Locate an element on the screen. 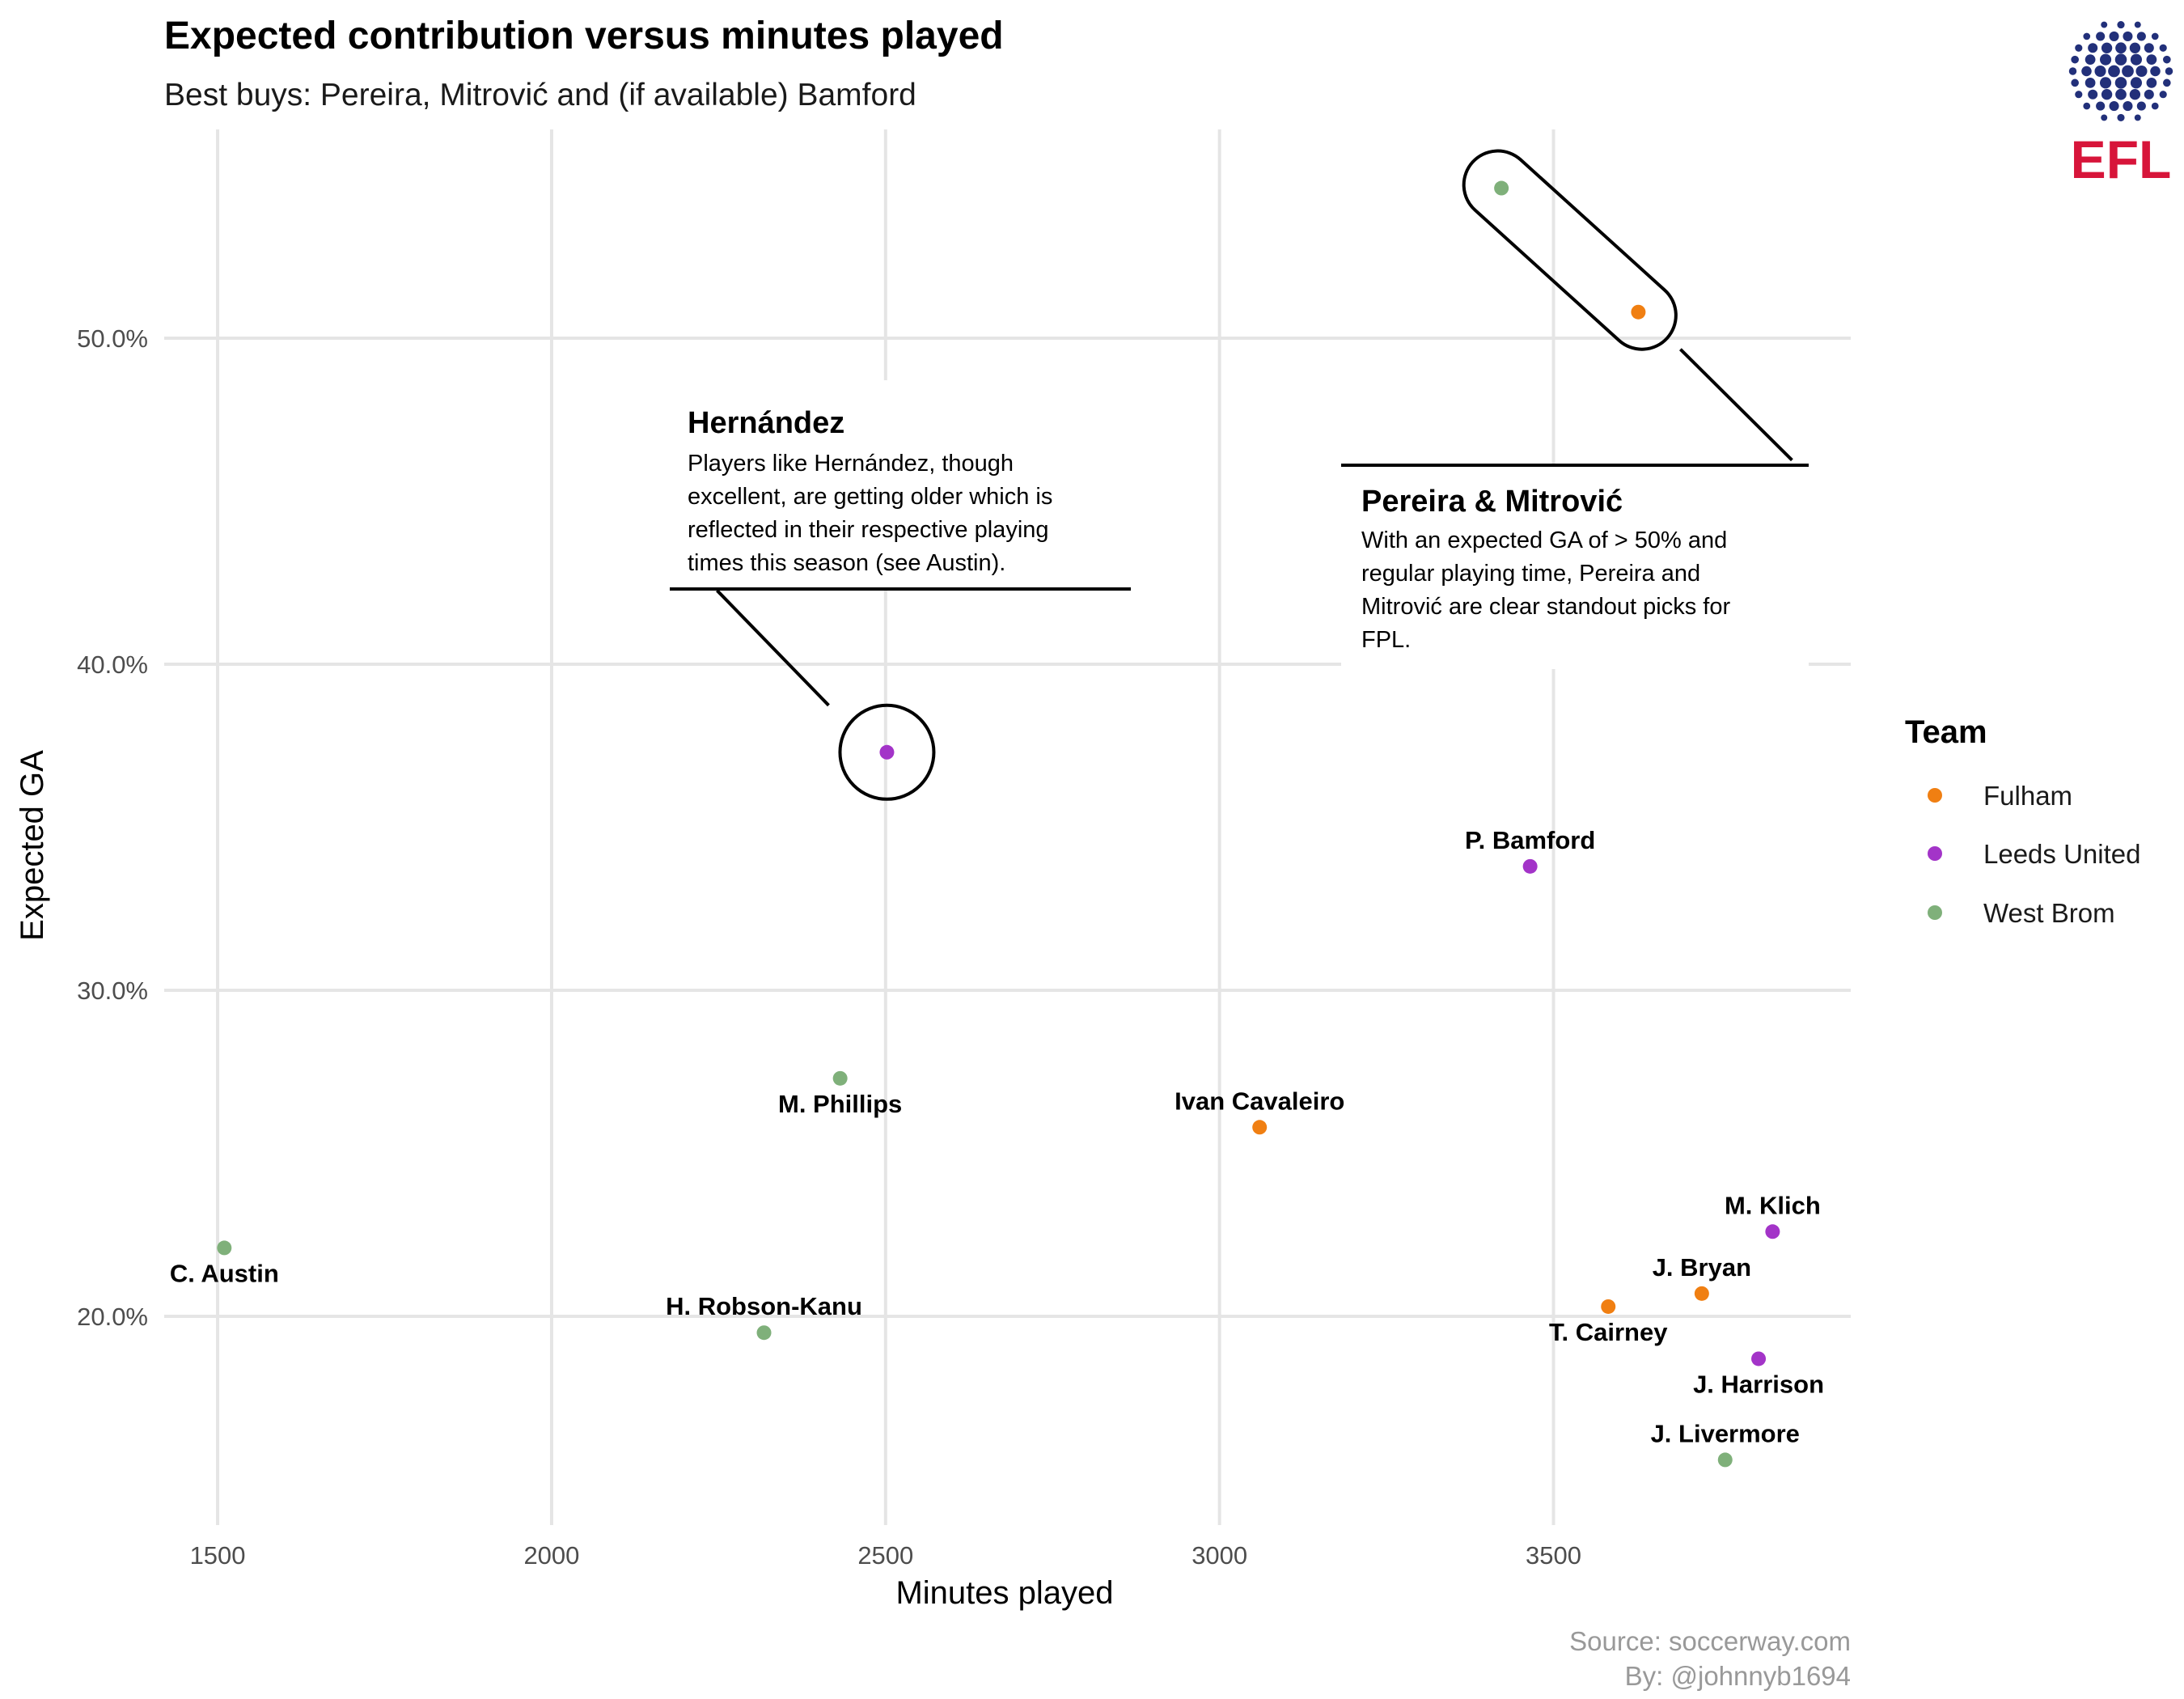 The image size is (2184, 1699). point-label-m-phillips: M. Phillips is located at coordinates (840, 1104).